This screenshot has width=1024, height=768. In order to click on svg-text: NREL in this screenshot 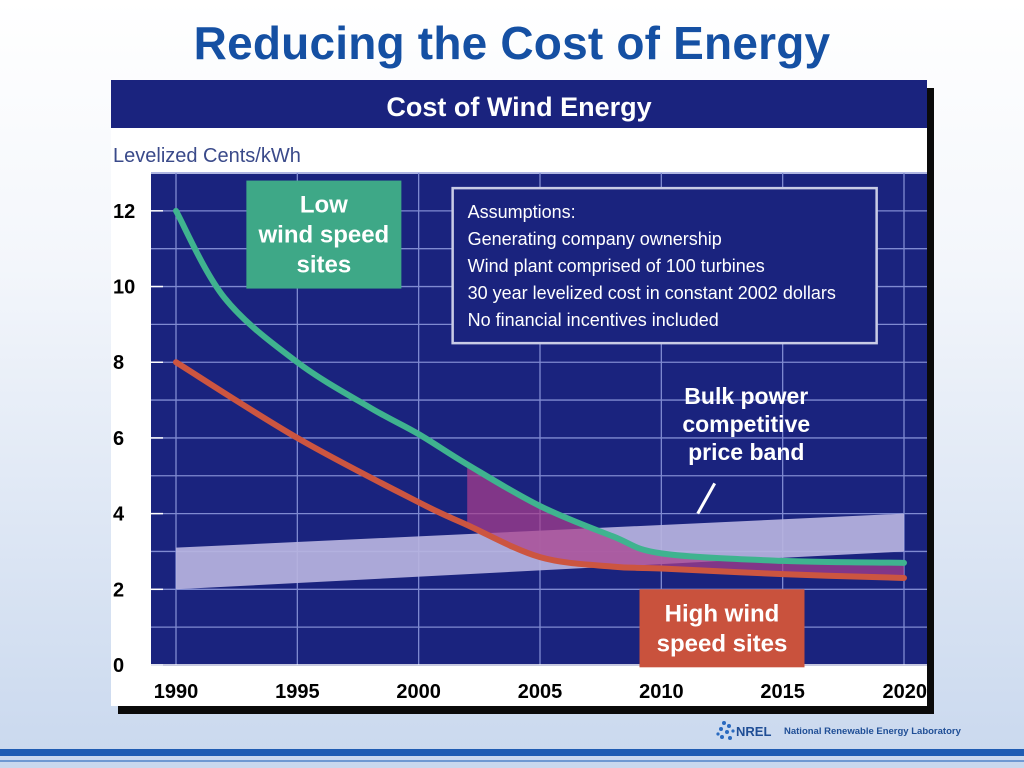, I will do `click(753, 731)`.